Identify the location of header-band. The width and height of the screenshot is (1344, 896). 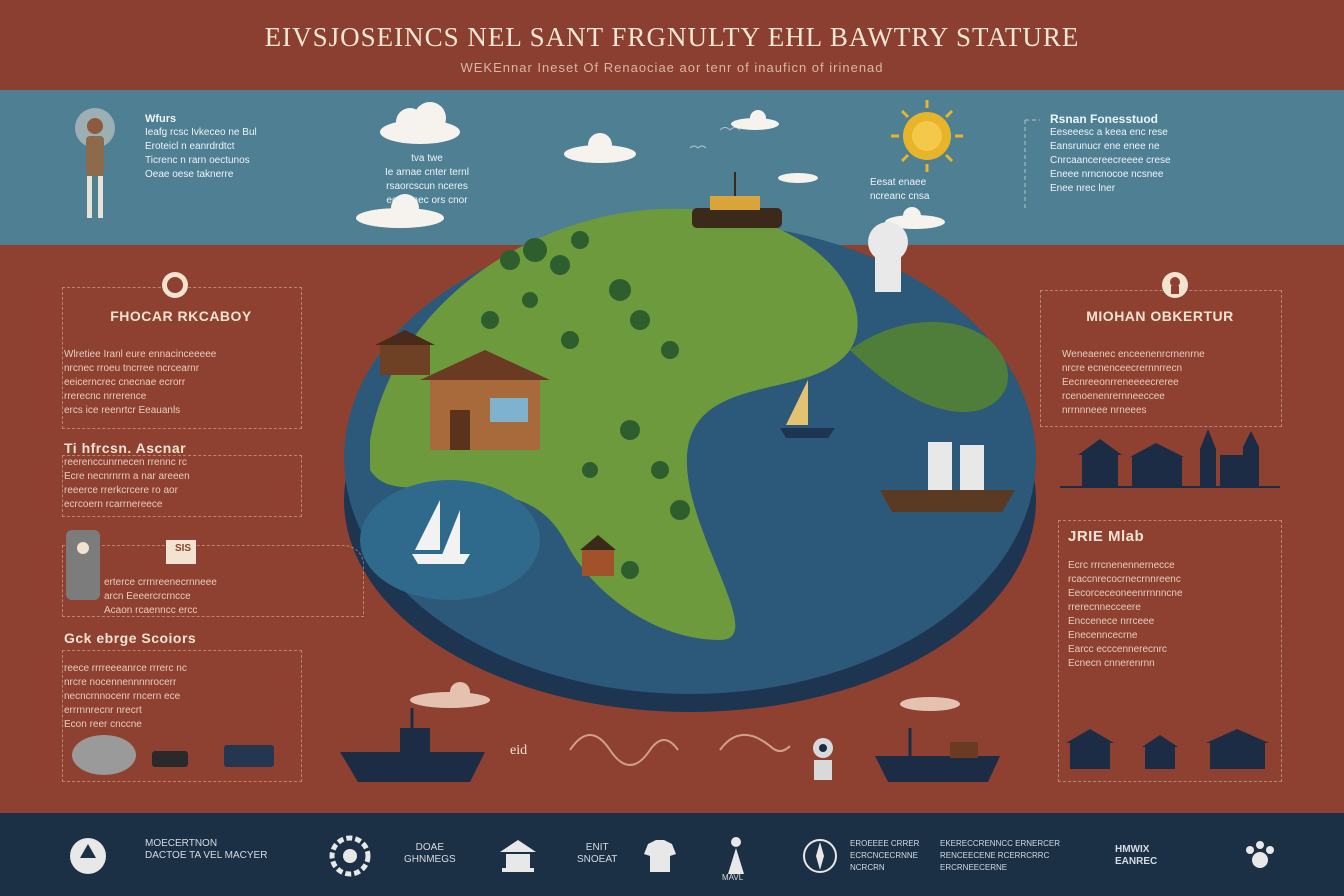
(672, 45).